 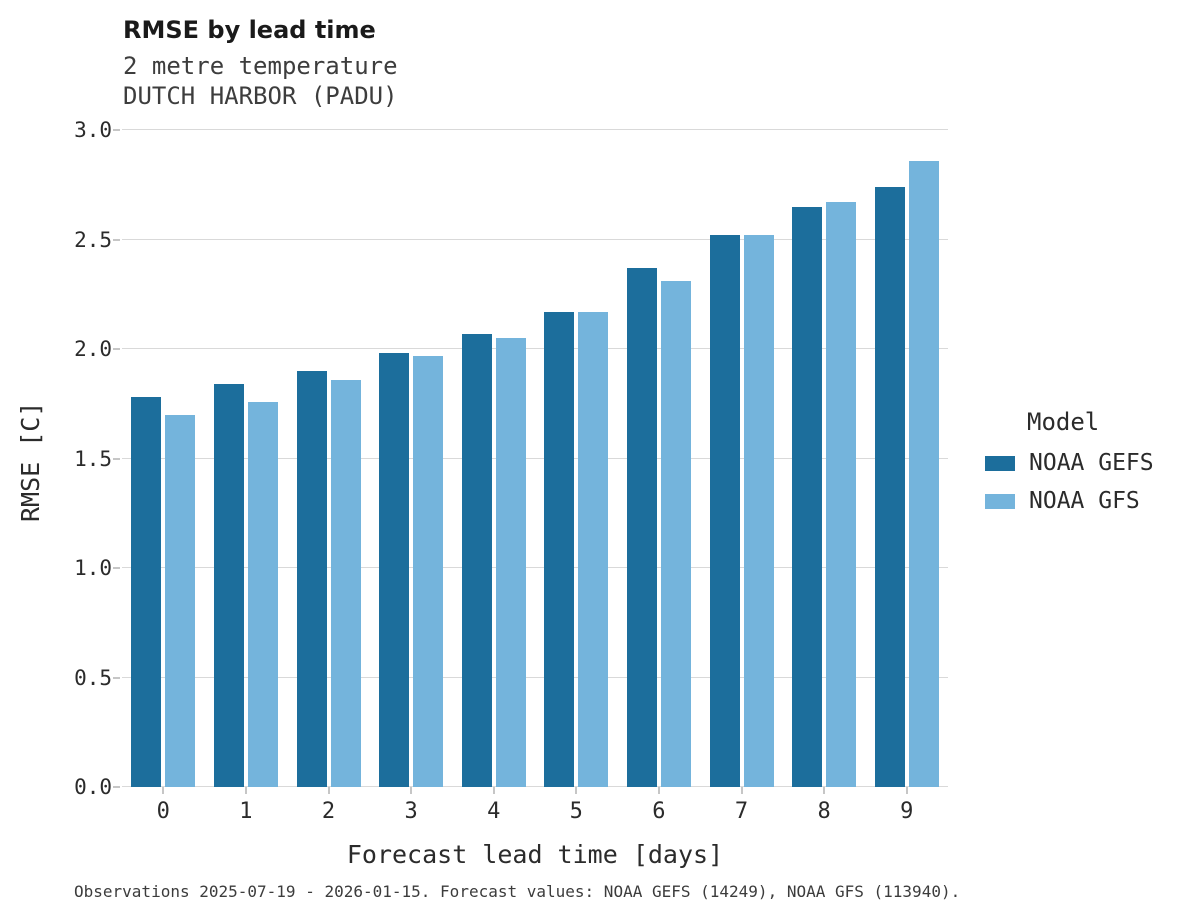 What do you see at coordinates (1000, 463) in the screenshot?
I see `legend-swatch-noaa-gefs` at bounding box center [1000, 463].